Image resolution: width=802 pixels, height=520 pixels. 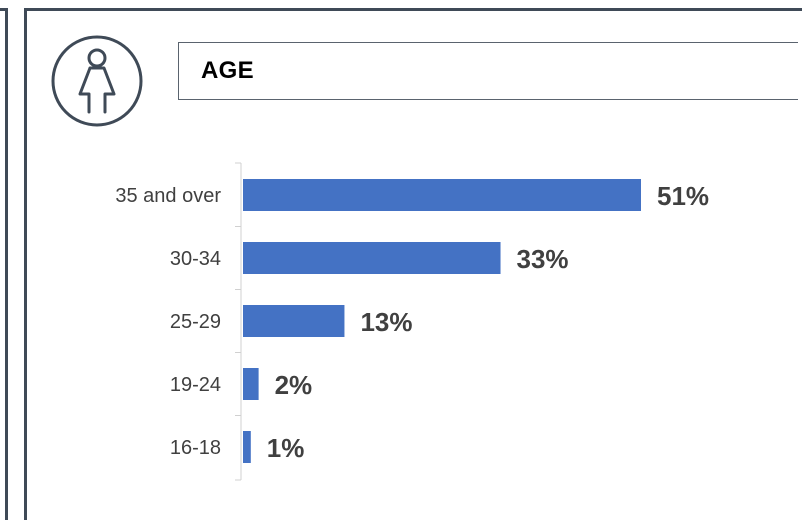 I want to click on value-label: 13%, so click(x=386, y=322).